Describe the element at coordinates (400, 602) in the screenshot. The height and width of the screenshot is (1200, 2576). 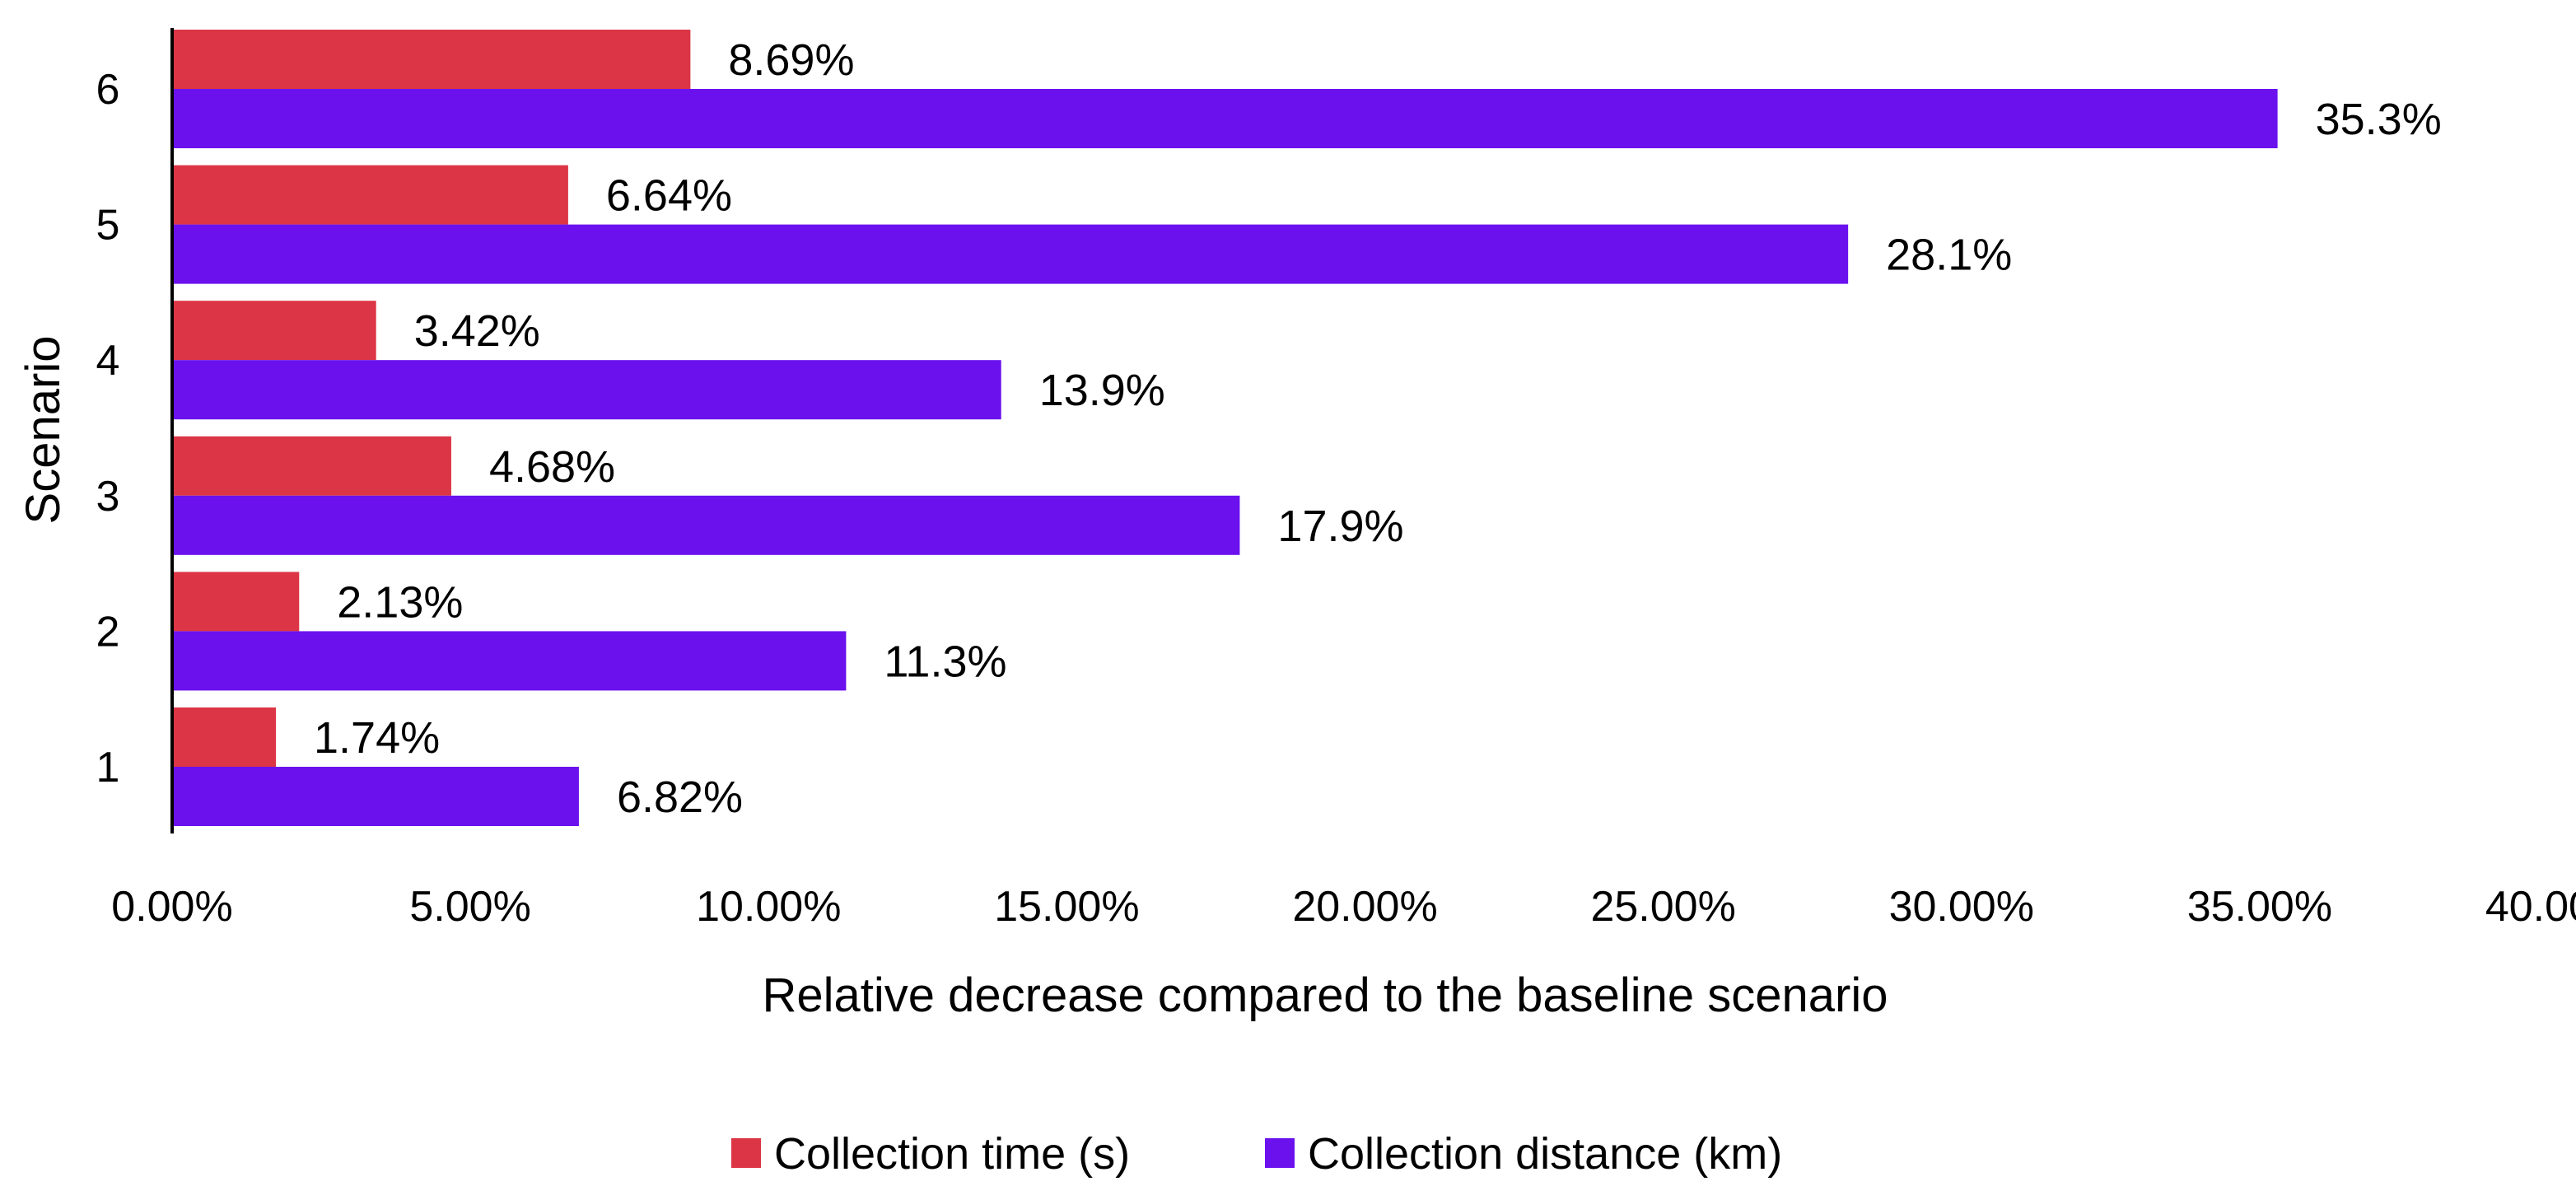
I see `data-label-collection-time-scenario-2: 2.13%` at that location.